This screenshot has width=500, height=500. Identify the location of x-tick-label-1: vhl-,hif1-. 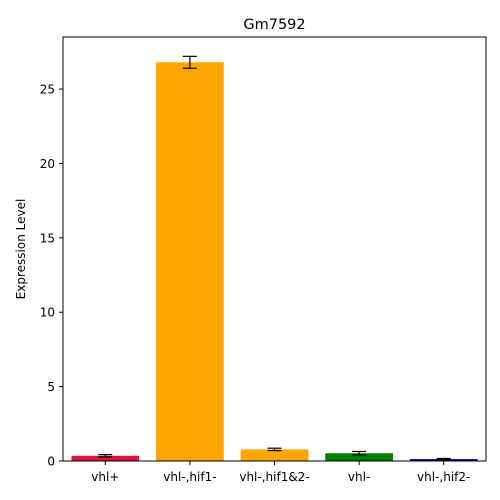
(189, 477).